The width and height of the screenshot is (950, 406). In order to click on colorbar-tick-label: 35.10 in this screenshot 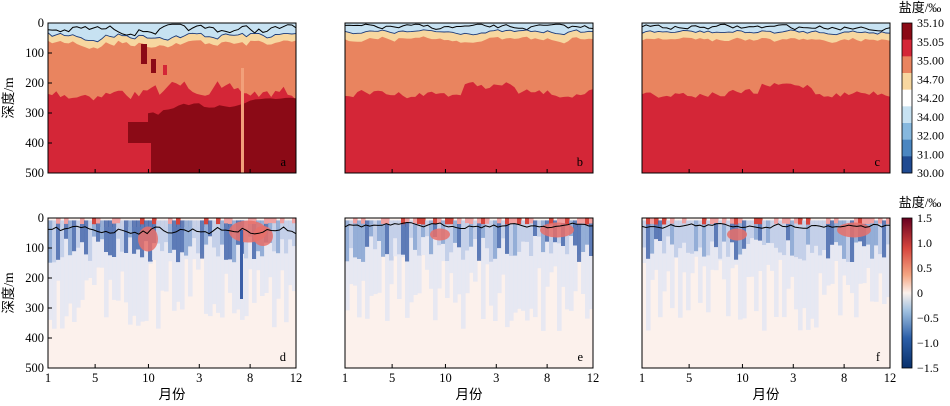, I will do `click(930, 23)`.